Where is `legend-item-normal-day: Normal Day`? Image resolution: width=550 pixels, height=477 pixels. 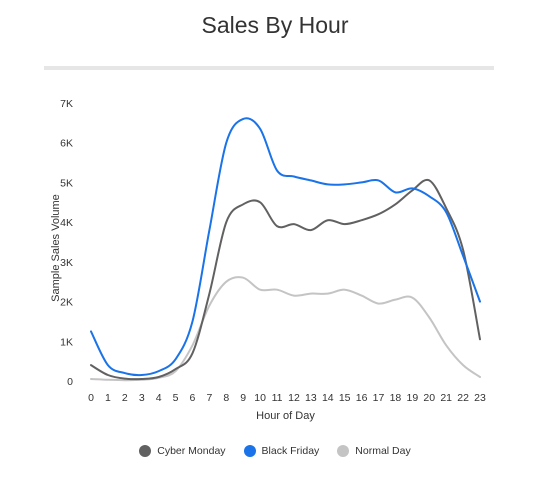
legend-item-normal-day: Normal Day is located at coordinates (374, 451).